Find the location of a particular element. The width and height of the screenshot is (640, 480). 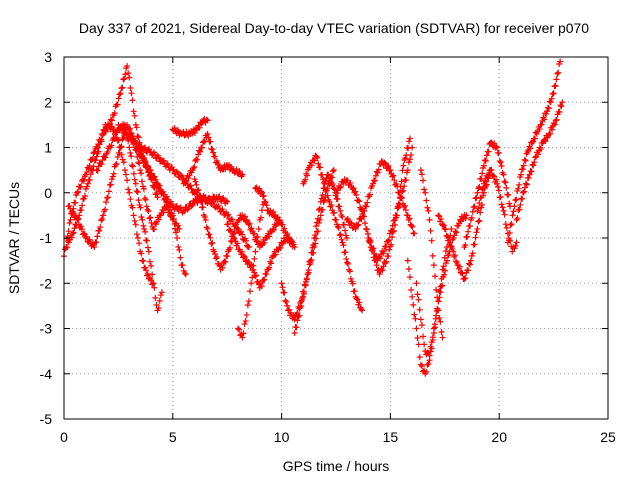

y-tick-label: -2 is located at coordinates (46, 283).